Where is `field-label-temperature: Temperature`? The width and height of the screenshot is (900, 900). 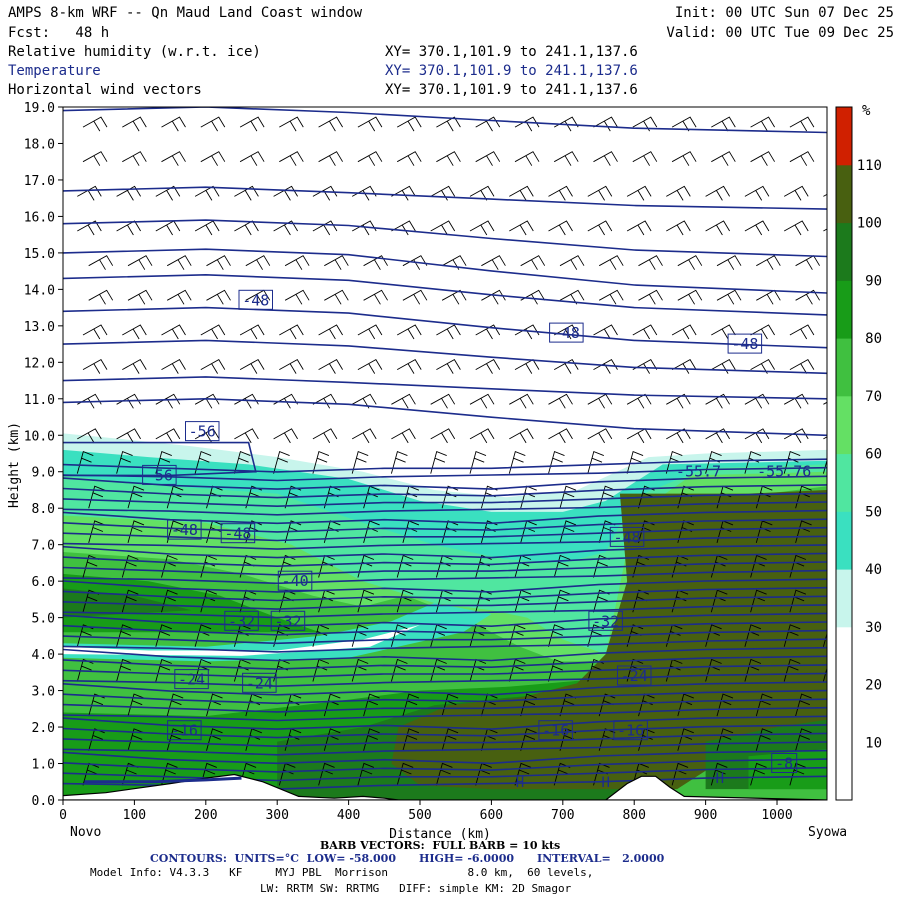 field-label-temperature: Temperature is located at coordinates (54, 71).